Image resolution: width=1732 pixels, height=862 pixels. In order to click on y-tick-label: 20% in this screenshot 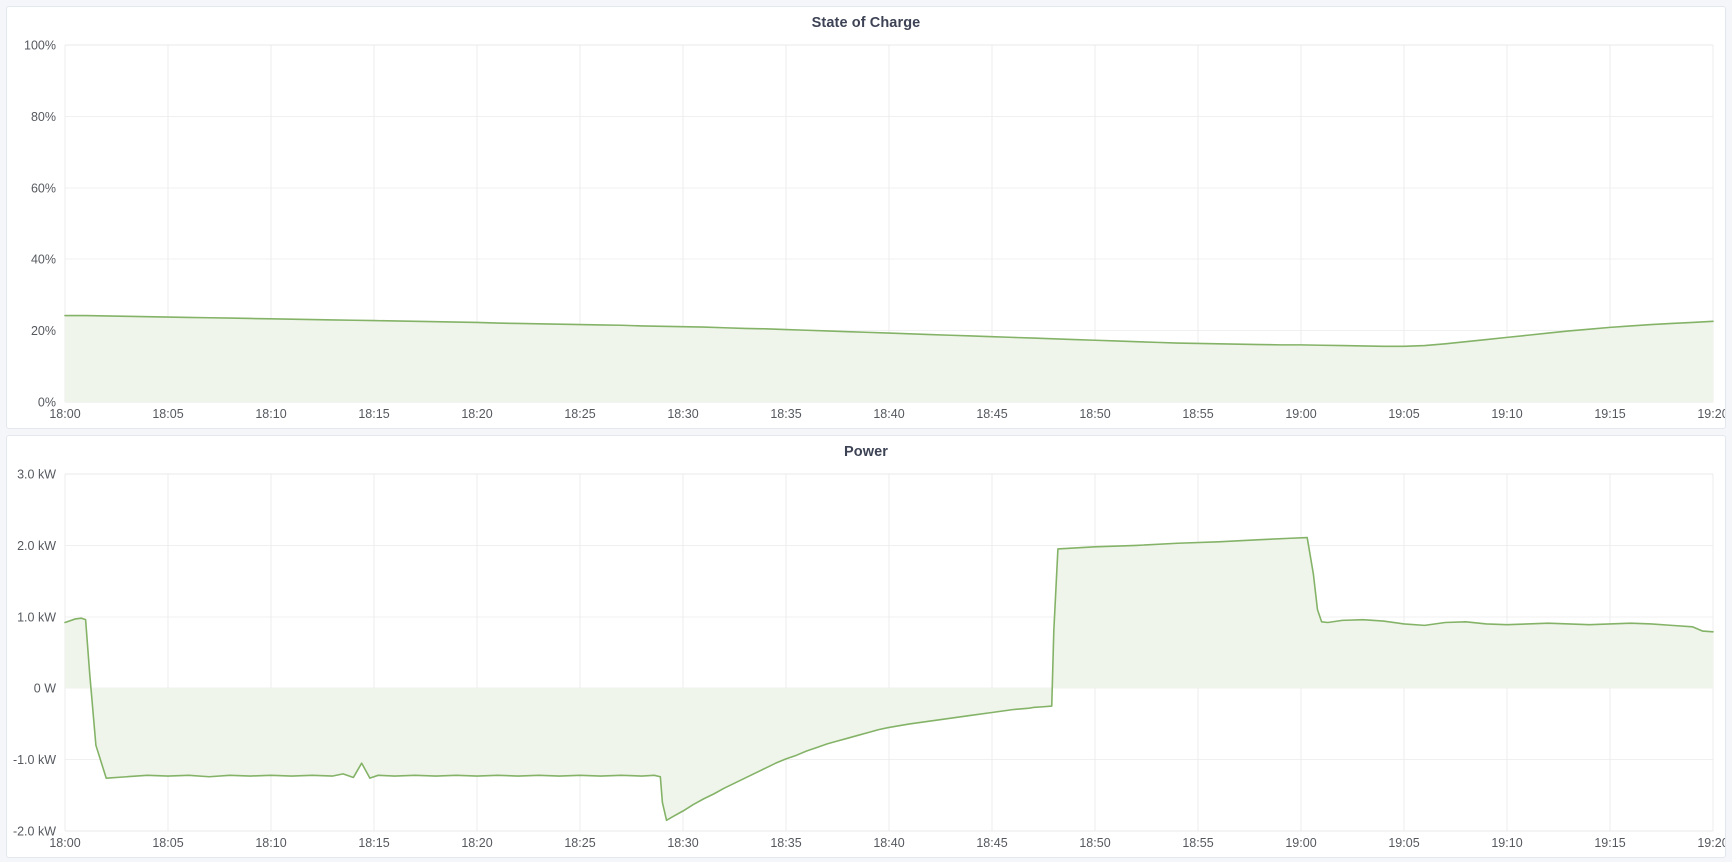, I will do `click(43, 331)`.